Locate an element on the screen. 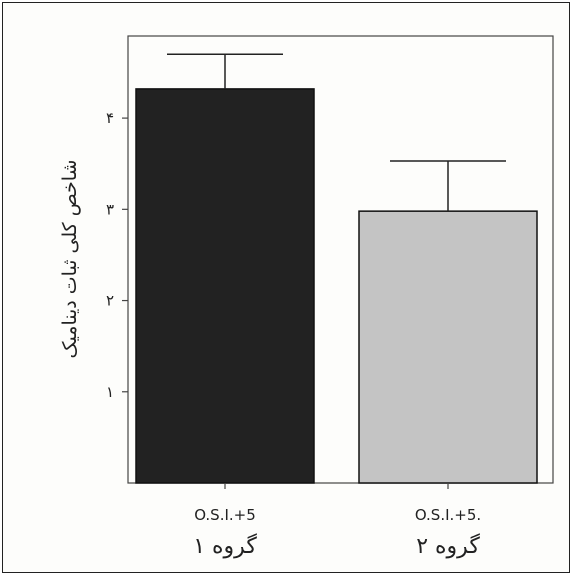  x-category-label: O.S.I.+5 is located at coordinates (225, 515).